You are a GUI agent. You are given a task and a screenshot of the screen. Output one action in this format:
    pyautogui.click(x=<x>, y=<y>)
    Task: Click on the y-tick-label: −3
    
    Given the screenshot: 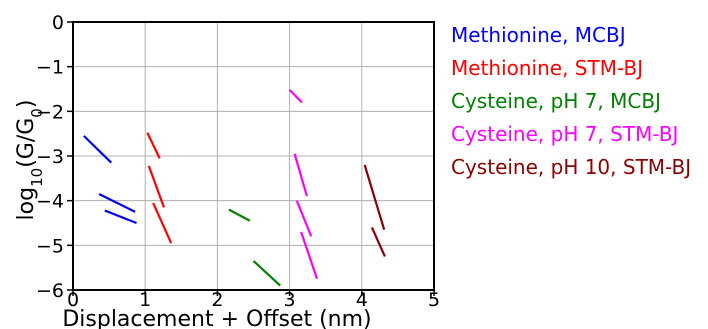 What is the action you would take?
    pyautogui.click(x=50, y=157)
    